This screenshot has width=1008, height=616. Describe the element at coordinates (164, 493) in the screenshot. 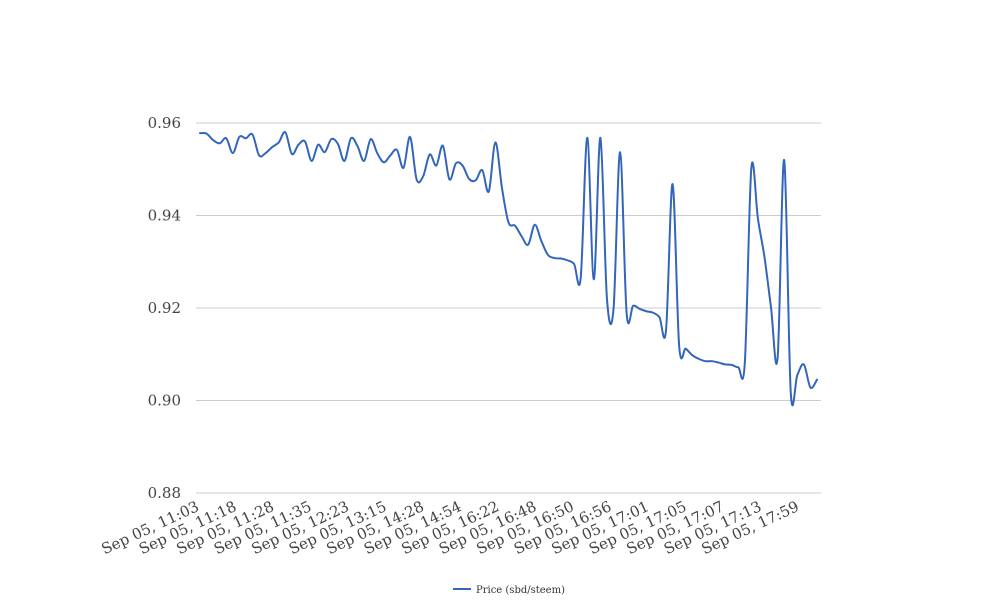

I see `y-tick-label: 0.88` at that location.